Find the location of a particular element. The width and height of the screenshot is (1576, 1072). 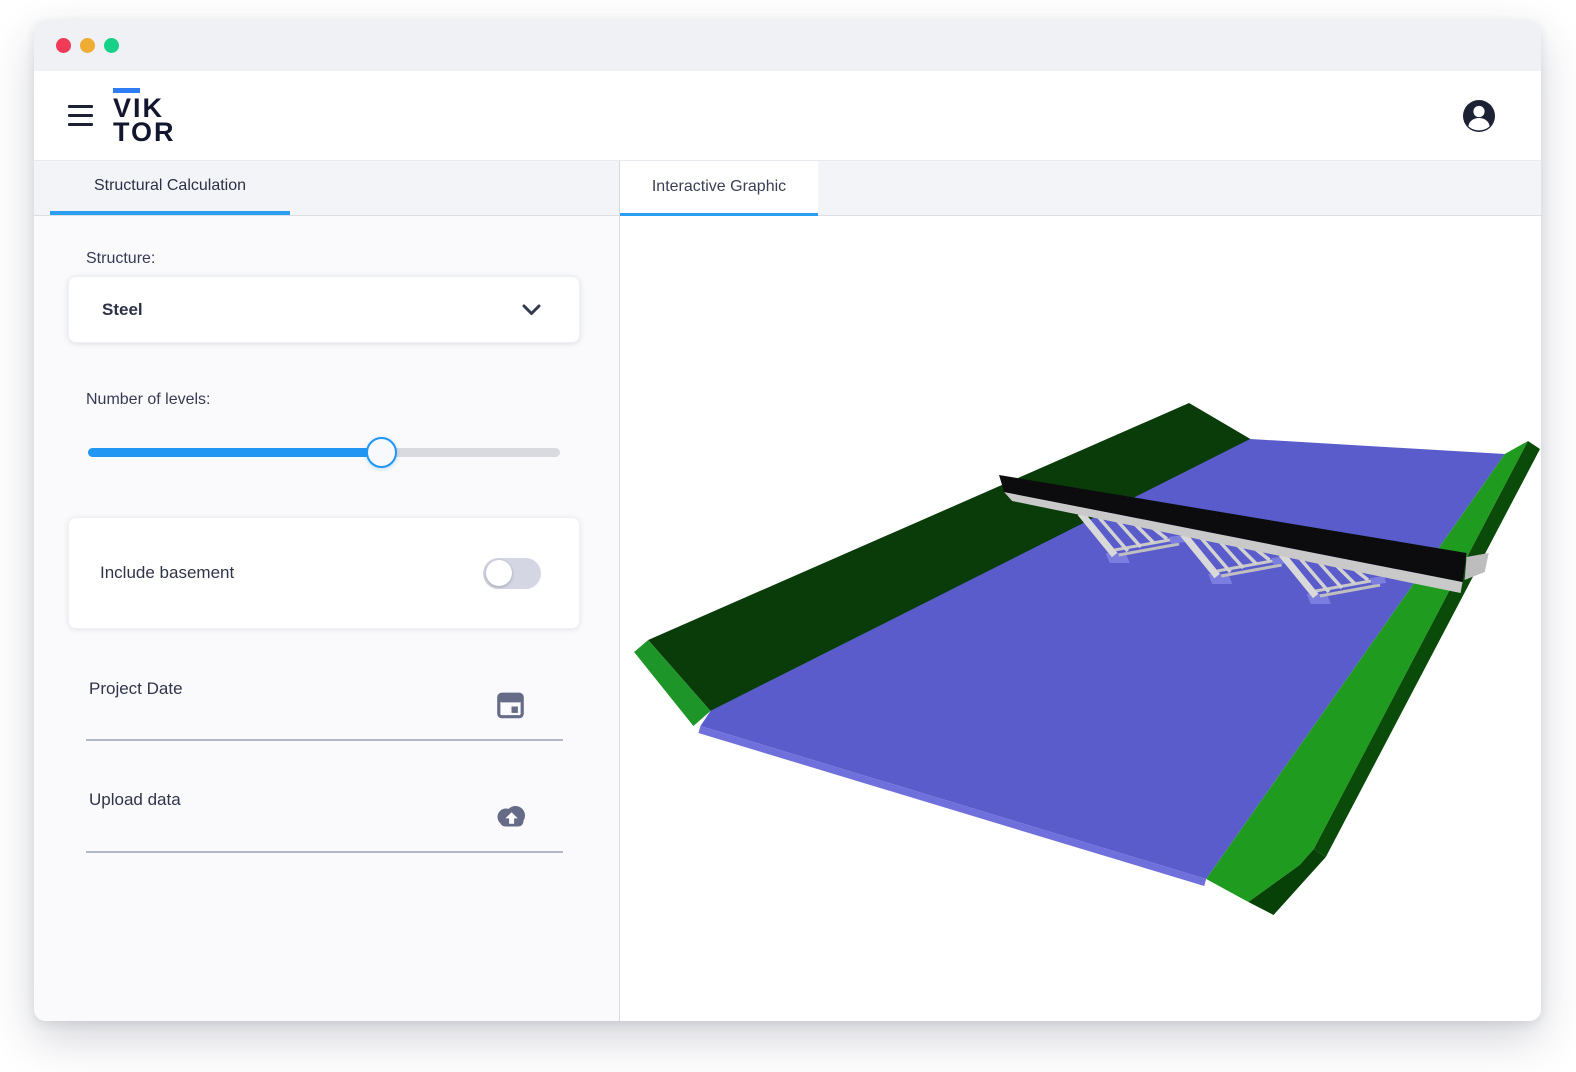

upload-label: Upload data is located at coordinates (135, 799).